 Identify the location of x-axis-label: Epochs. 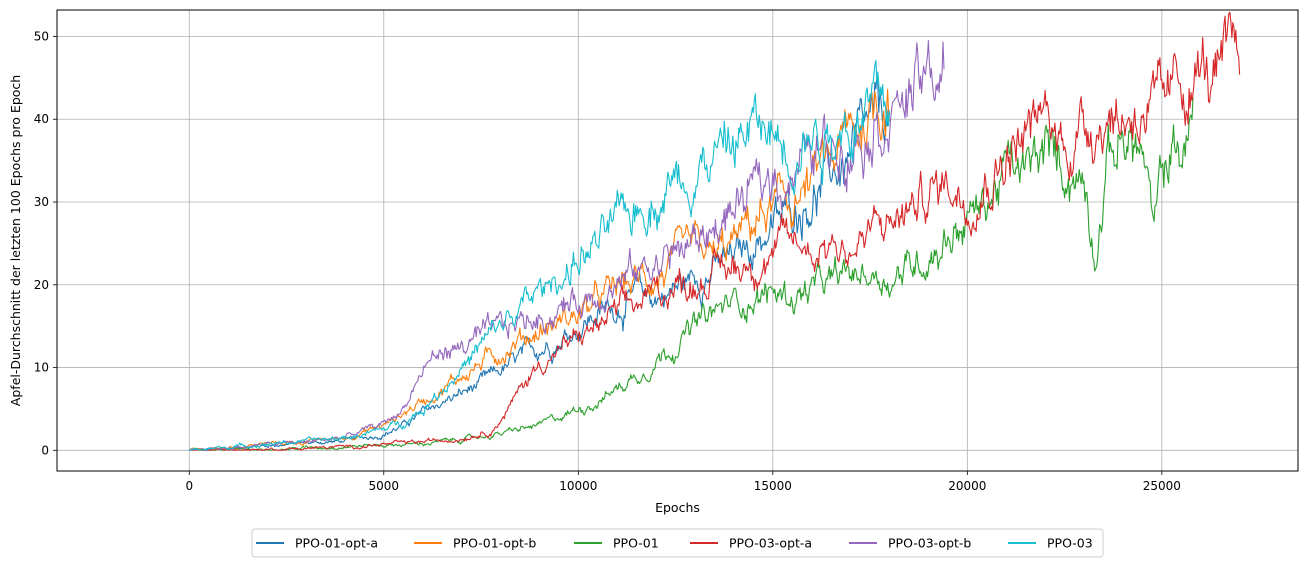
(677, 507).